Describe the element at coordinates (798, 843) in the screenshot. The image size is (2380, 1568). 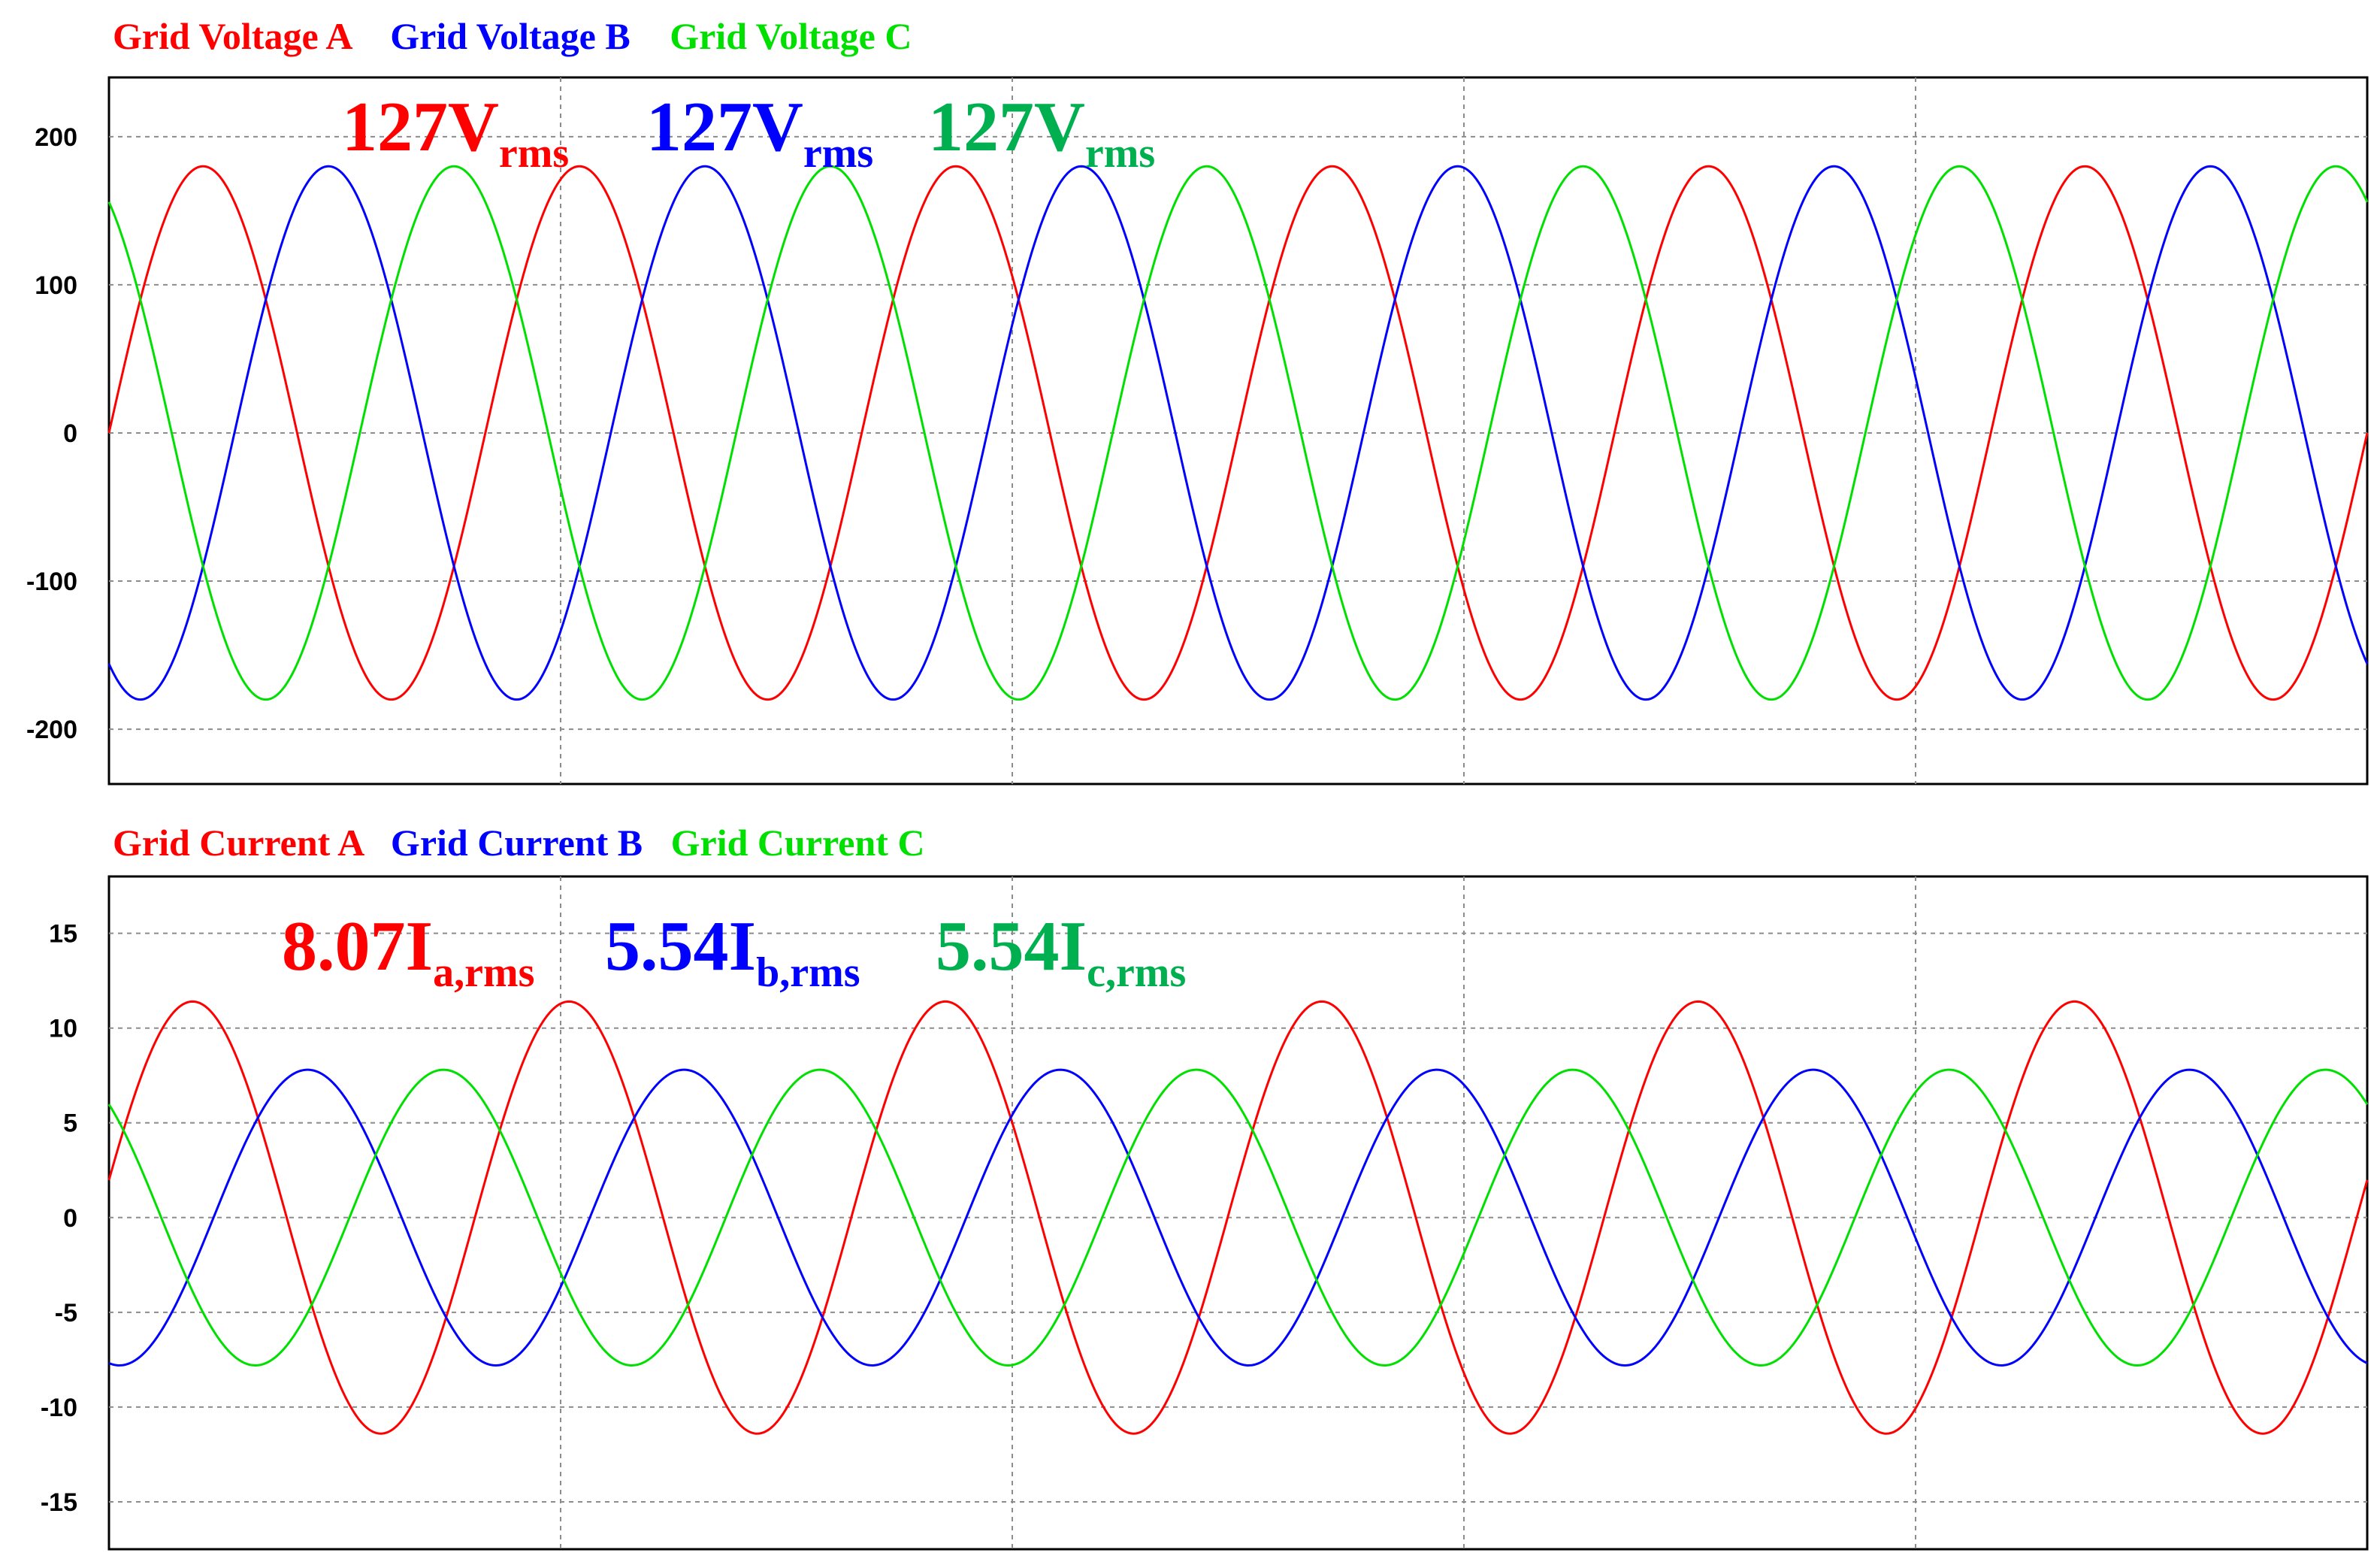
I see `legend-grid-current-c: Grid Current C` at that location.